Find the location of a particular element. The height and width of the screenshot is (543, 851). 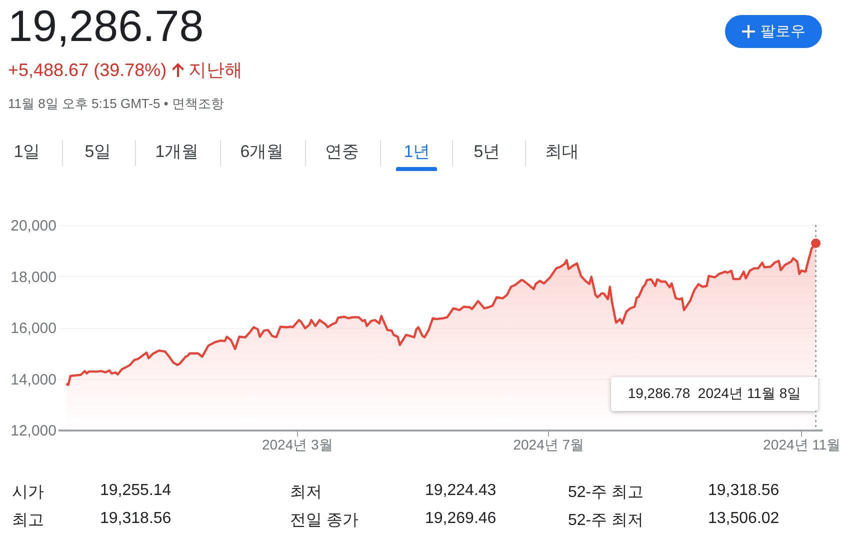

x-tick-label: 2024년 3월 is located at coordinates (297, 444).